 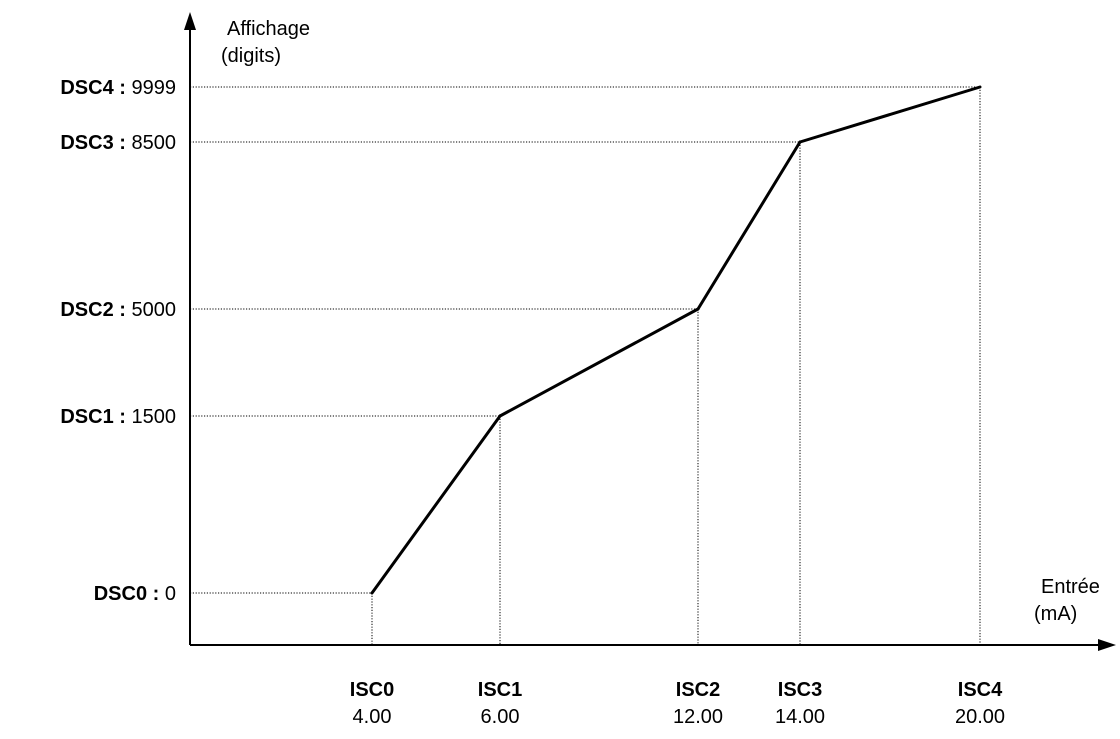 I want to click on y-label-value: 8500, so click(x=151, y=143).